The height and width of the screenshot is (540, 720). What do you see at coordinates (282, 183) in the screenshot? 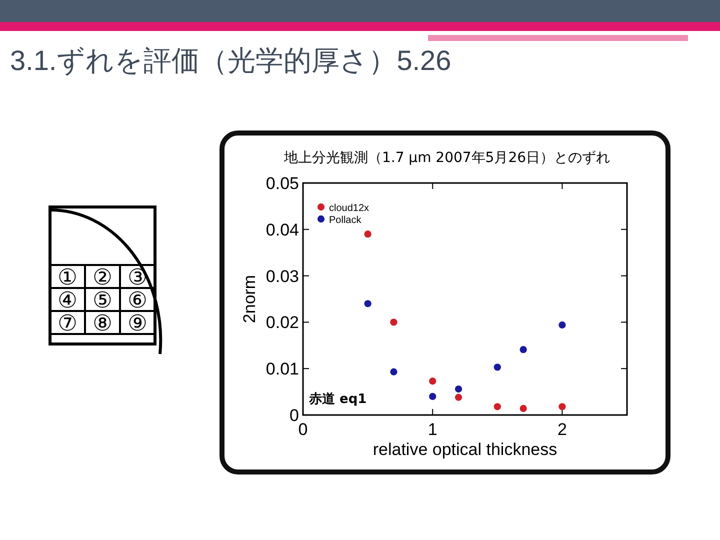
I see `y-tick-label: 0.05` at bounding box center [282, 183].